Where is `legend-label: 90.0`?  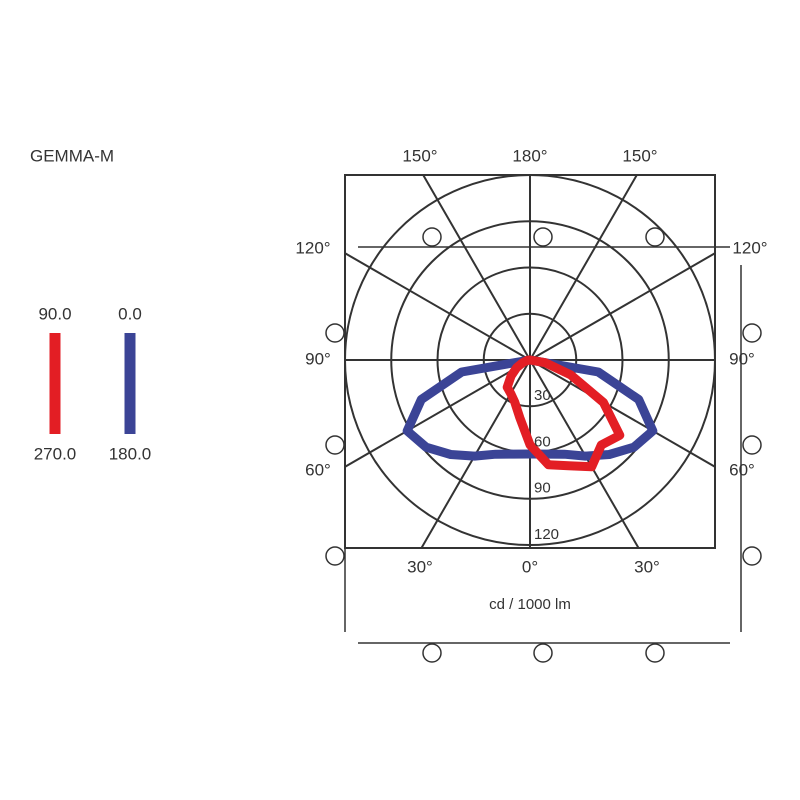
legend-label: 90.0 is located at coordinates (54, 313).